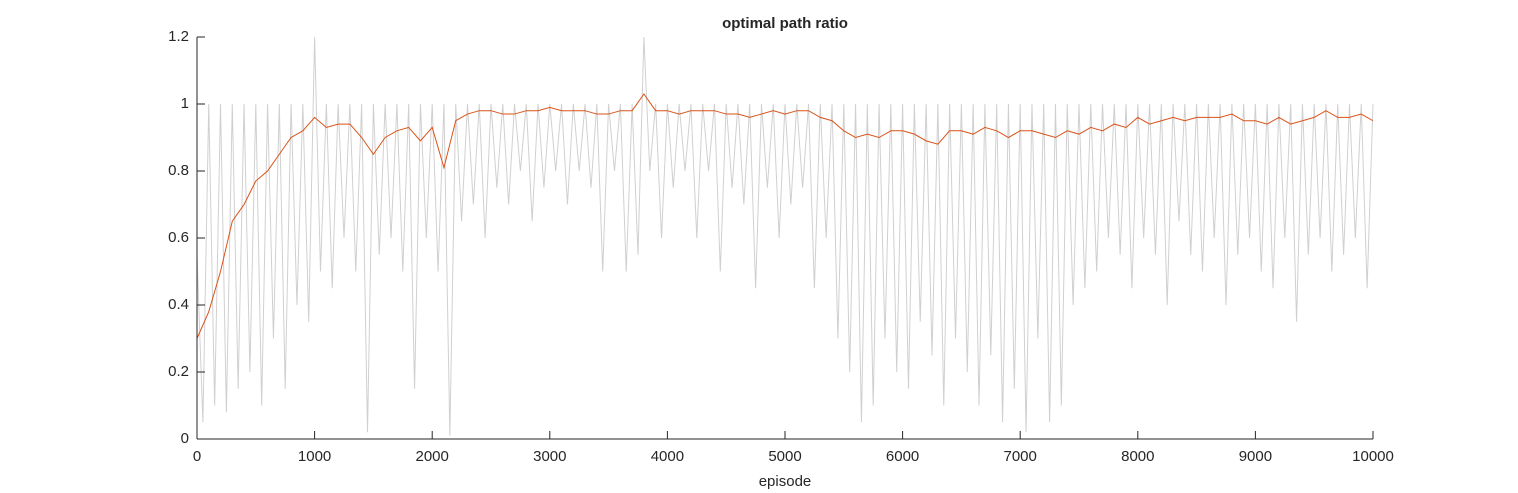  I want to click on y-tick-label: 1, so click(185, 103).